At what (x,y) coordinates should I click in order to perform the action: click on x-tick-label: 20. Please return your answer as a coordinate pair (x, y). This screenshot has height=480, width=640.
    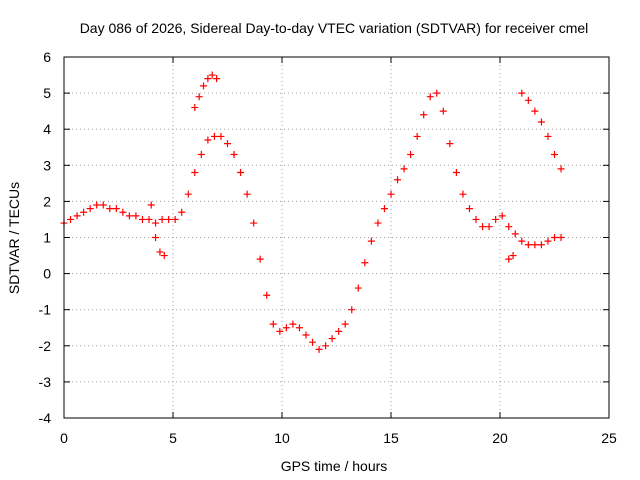
    Looking at the image, I should click on (500, 438).